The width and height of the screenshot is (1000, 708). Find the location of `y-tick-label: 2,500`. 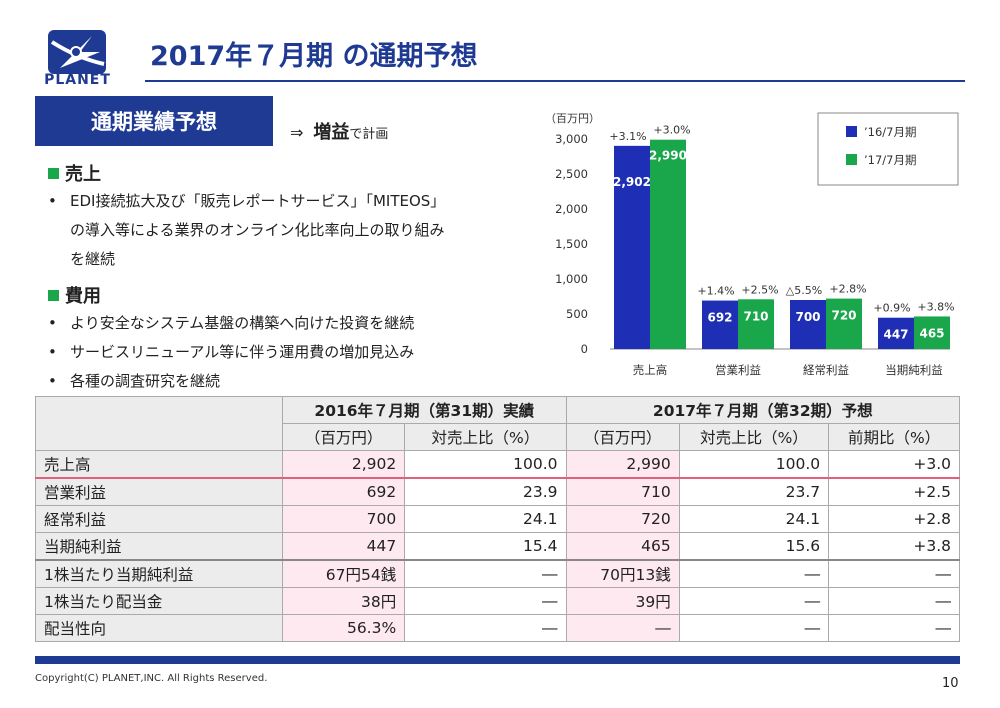

y-tick-label: 2,500 is located at coordinates (571, 174).